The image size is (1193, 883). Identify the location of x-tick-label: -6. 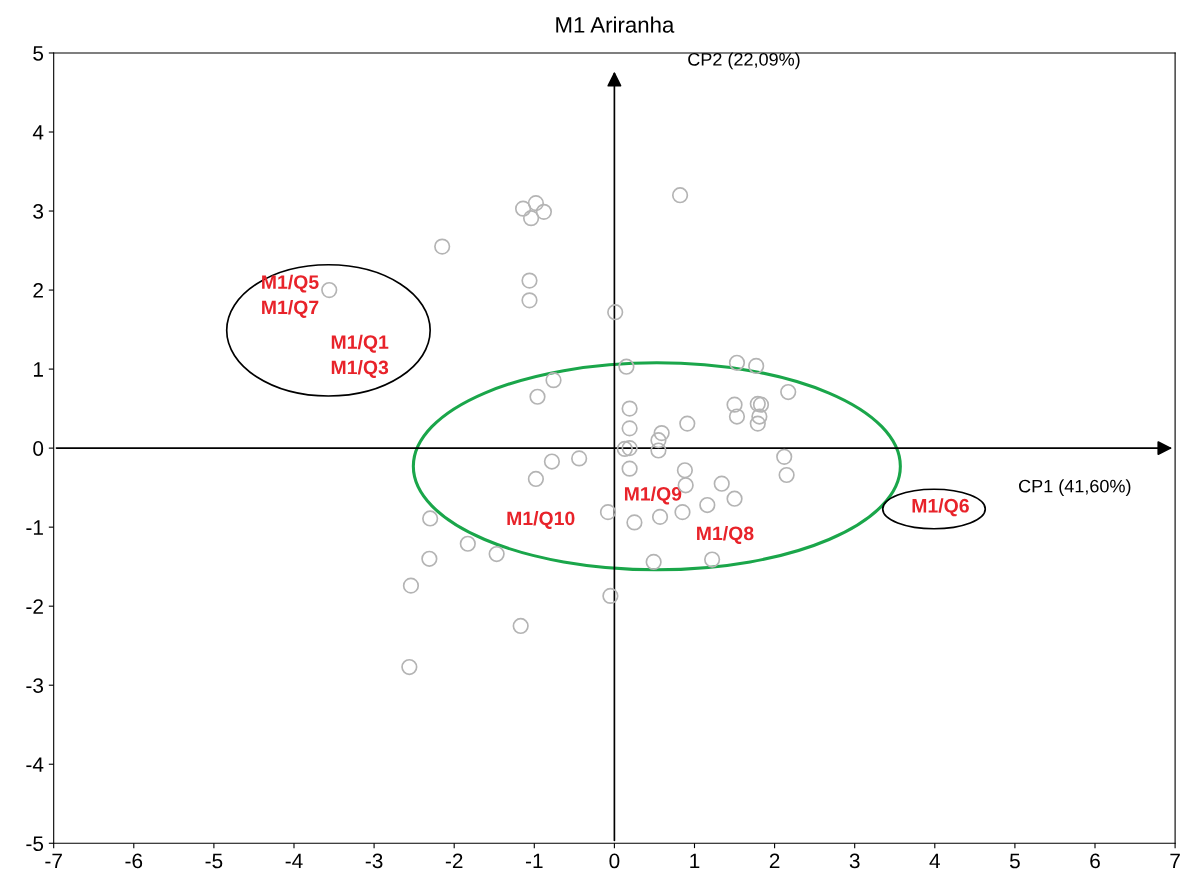
(134, 861).